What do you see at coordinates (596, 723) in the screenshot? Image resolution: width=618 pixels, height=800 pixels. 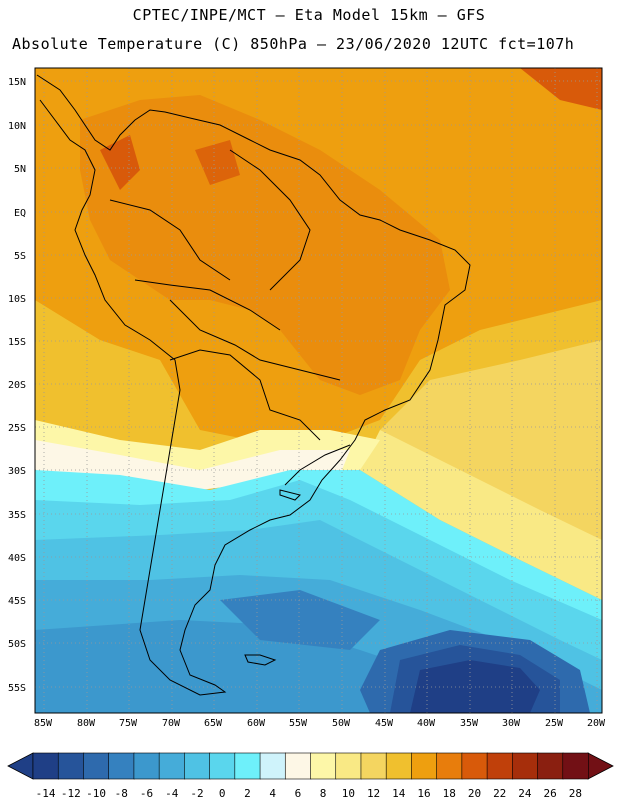 I see `lon-label: 20W` at bounding box center [596, 723].